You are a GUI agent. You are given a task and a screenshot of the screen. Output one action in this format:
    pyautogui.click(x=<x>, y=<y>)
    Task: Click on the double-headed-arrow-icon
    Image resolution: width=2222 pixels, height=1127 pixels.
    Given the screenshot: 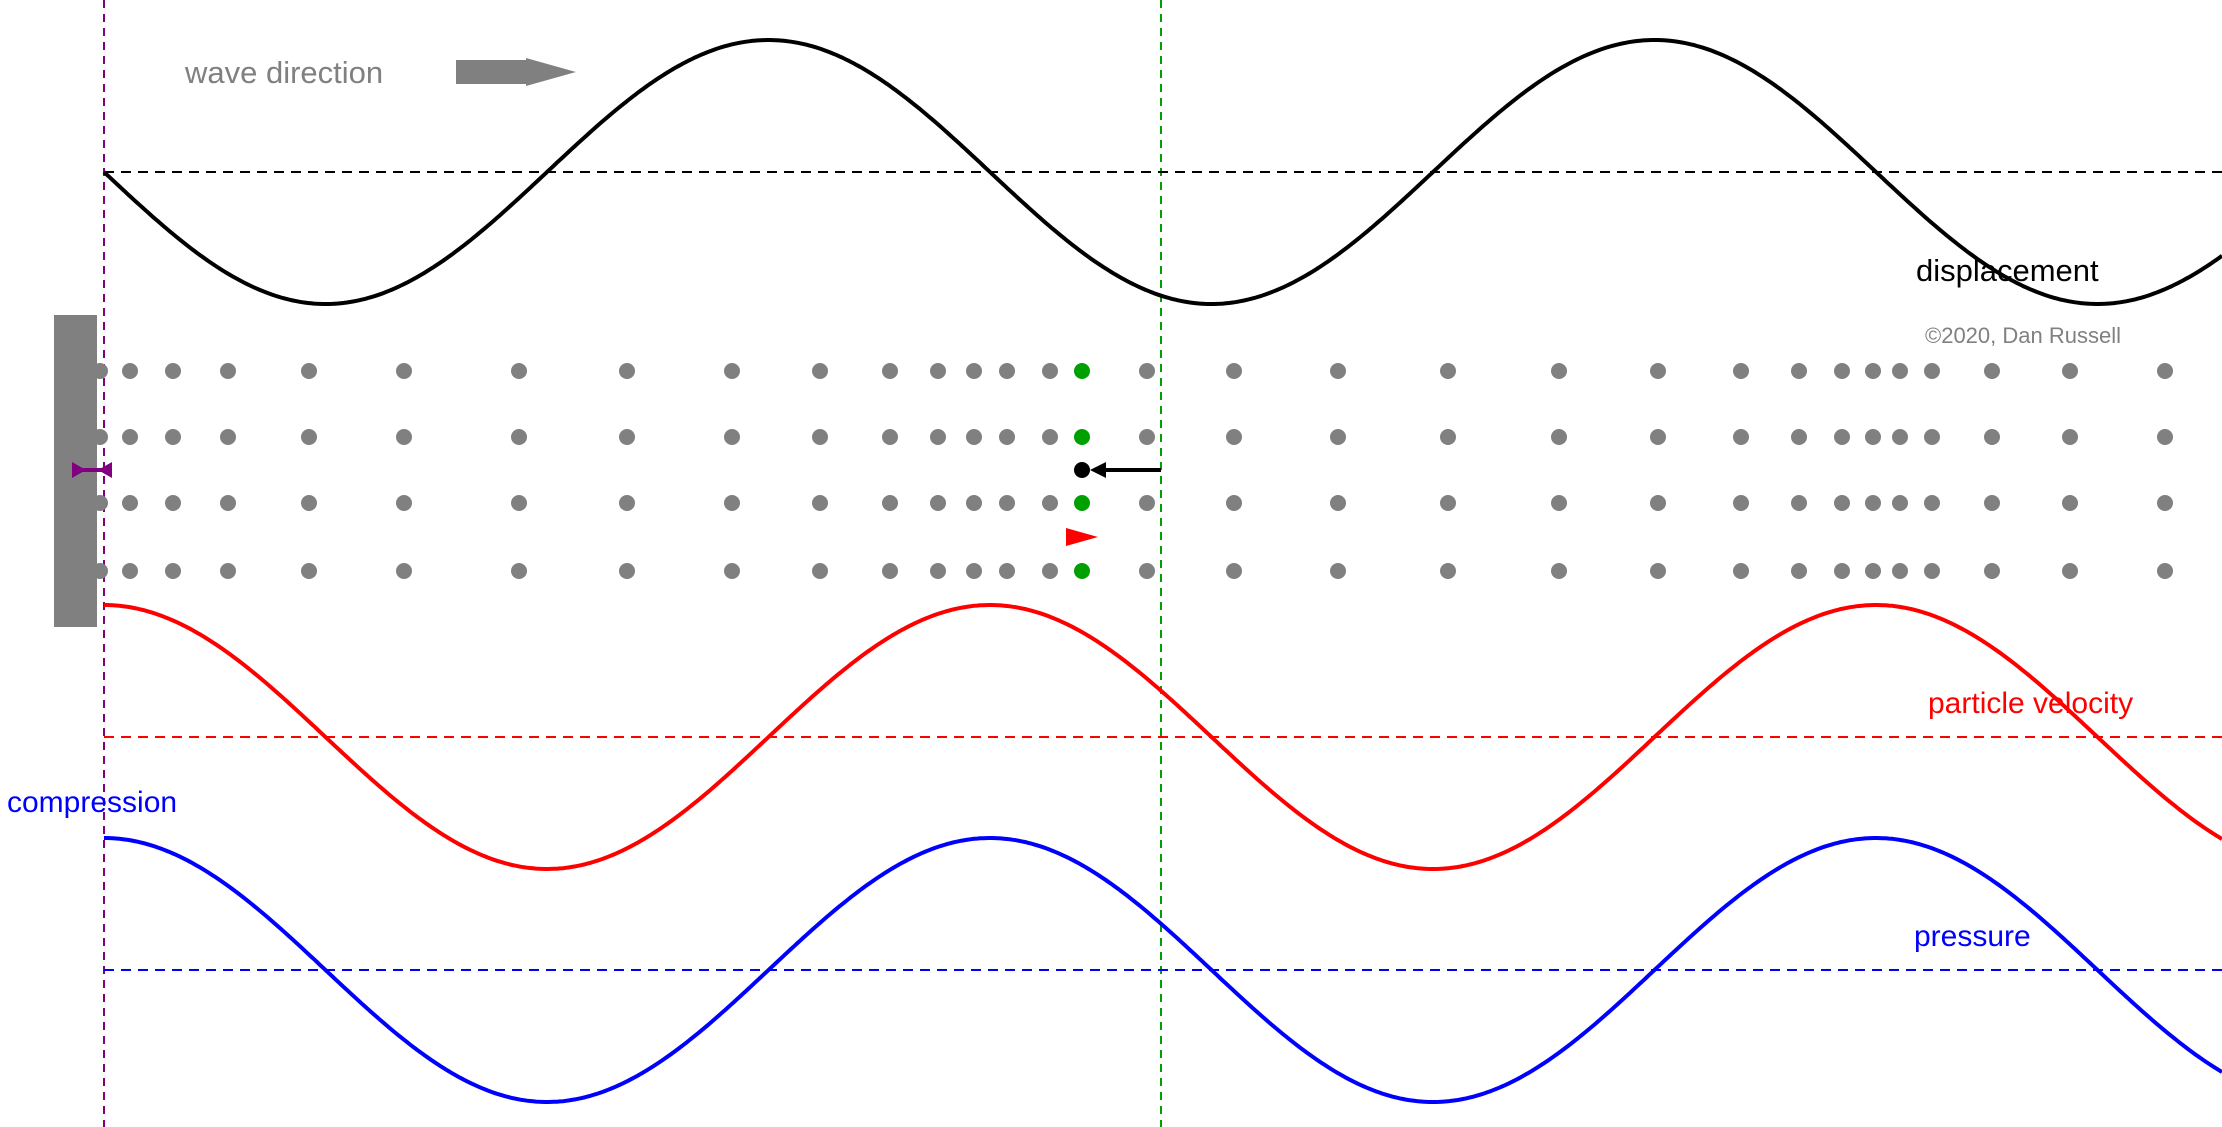 What is the action you would take?
    pyautogui.click(x=92, y=470)
    